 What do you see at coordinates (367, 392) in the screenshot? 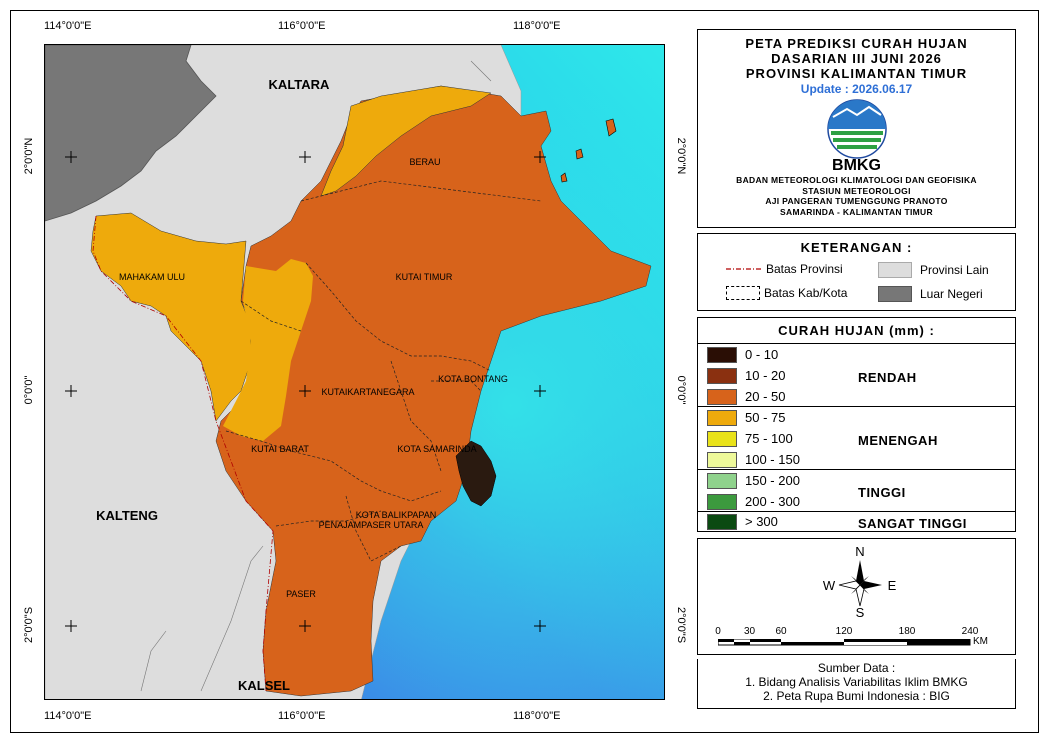
I see `label-kutai-kartanegara: KUTAIKARTANEGARA` at bounding box center [367, 392].